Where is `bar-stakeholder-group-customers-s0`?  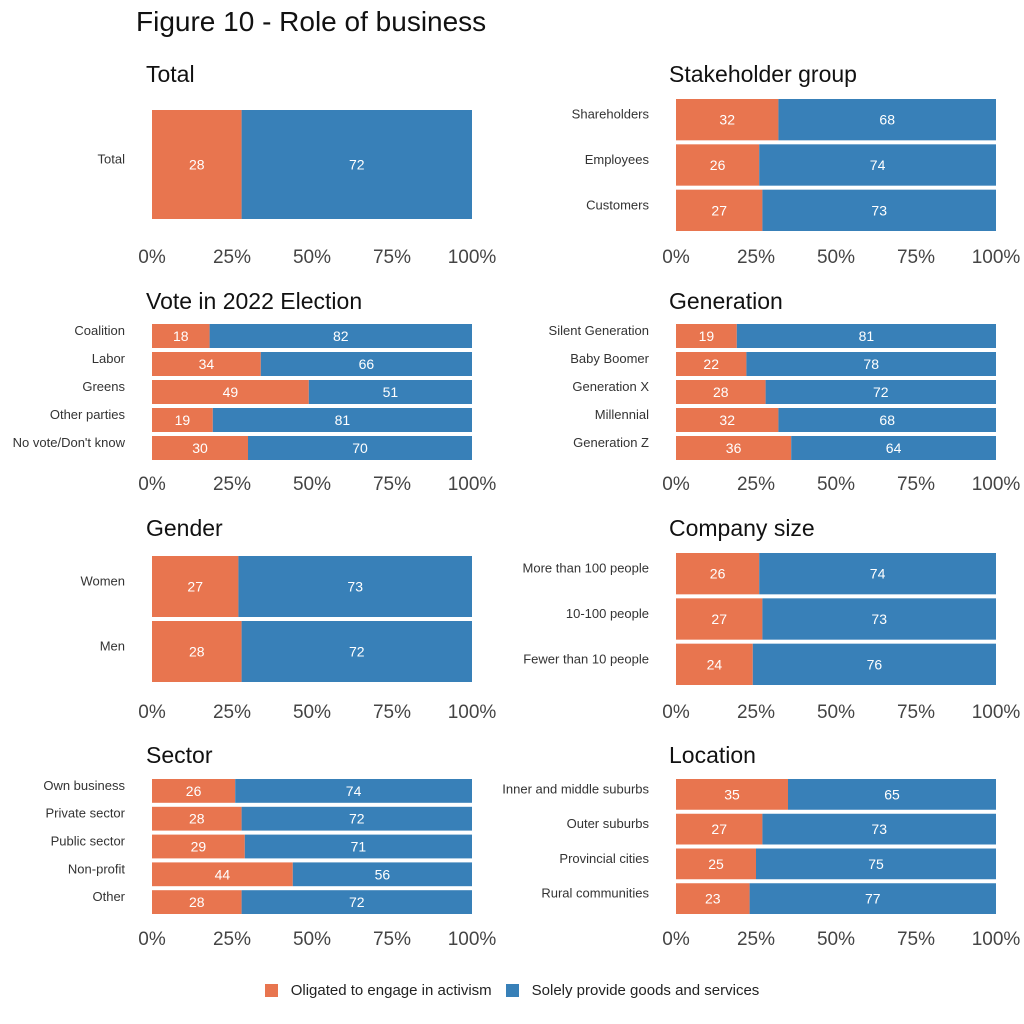
bar-stakeholder-group-customers-s0 is located at coordinates (719, 210).